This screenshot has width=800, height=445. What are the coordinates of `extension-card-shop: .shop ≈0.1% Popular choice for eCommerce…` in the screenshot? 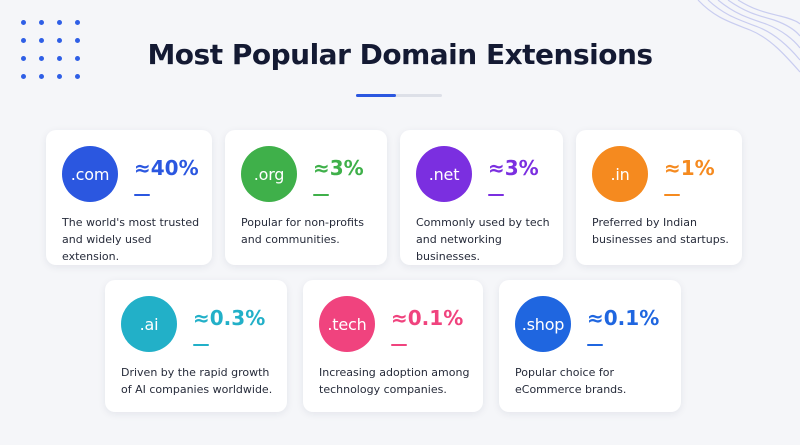 It's located at (590, 346).